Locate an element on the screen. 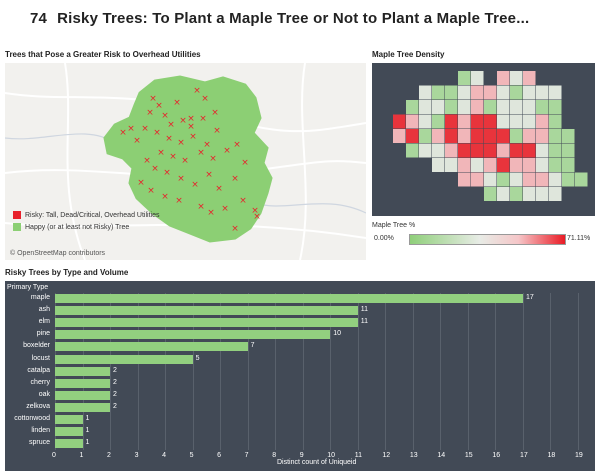  map-attribution: © OpenStreetMap contributors is located at coordinates (58, 253).